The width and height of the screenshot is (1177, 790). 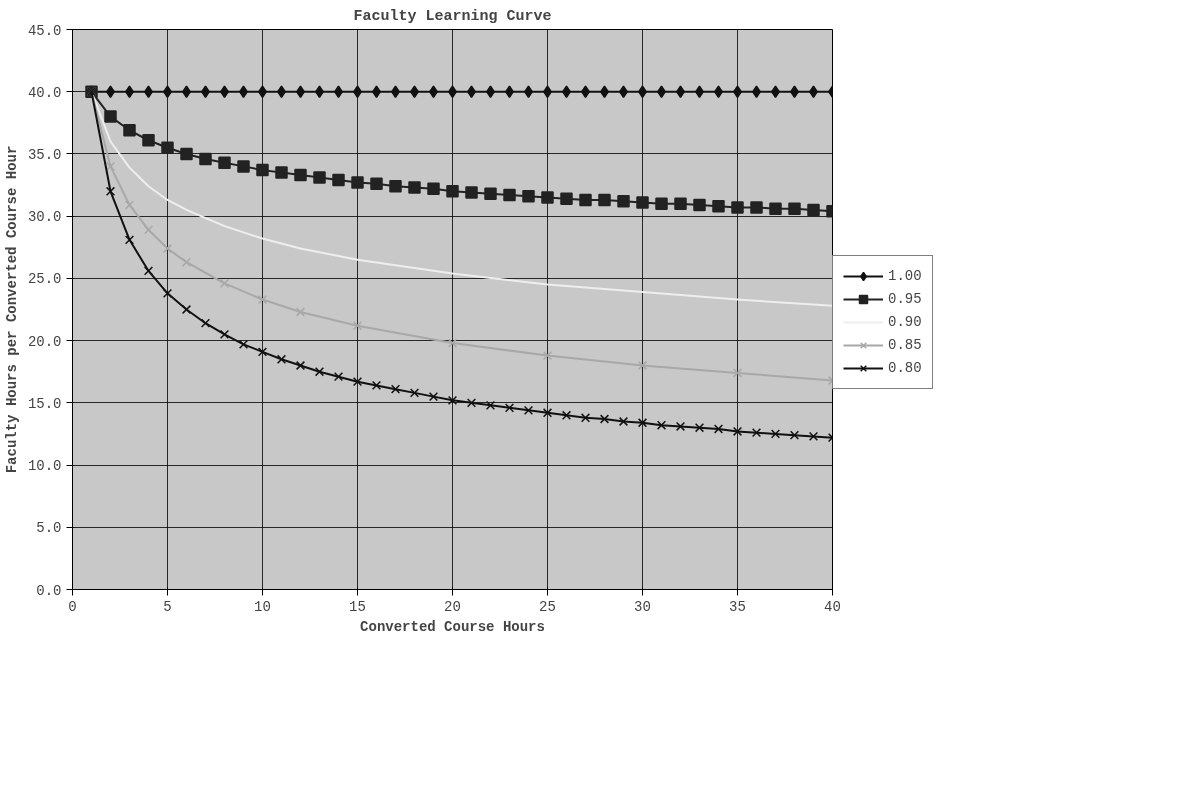 What do you see at coordinates (72, 606) in the screenshot?
I see `x-tick-label: 0` at bounding box center [72, 606].